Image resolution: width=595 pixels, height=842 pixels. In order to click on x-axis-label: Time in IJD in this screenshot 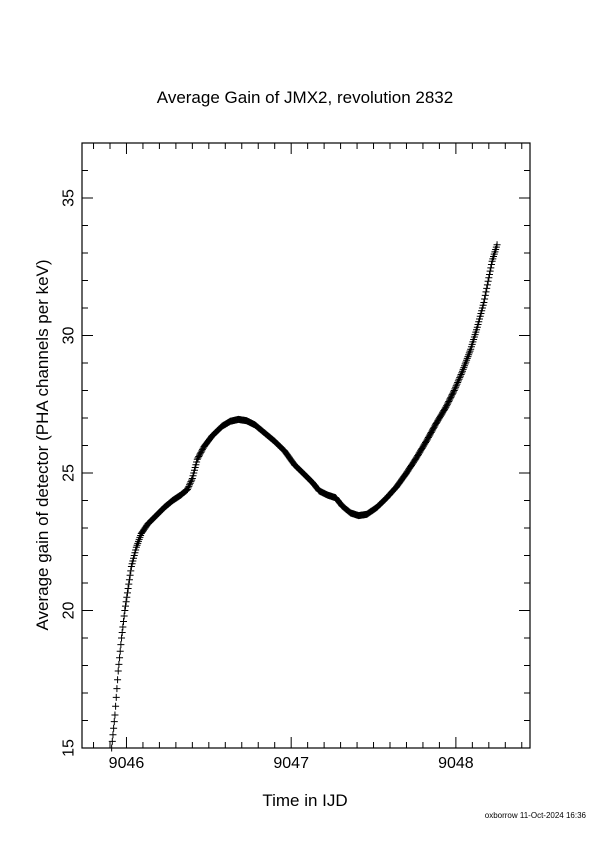, I will do `click(304, 800)`.